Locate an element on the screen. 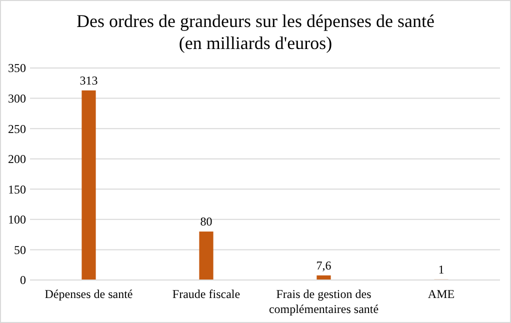 The height and width of the screenshot is (323, 511). x-tick-label: Fraude fiscale is located at coordinates (206, 294).